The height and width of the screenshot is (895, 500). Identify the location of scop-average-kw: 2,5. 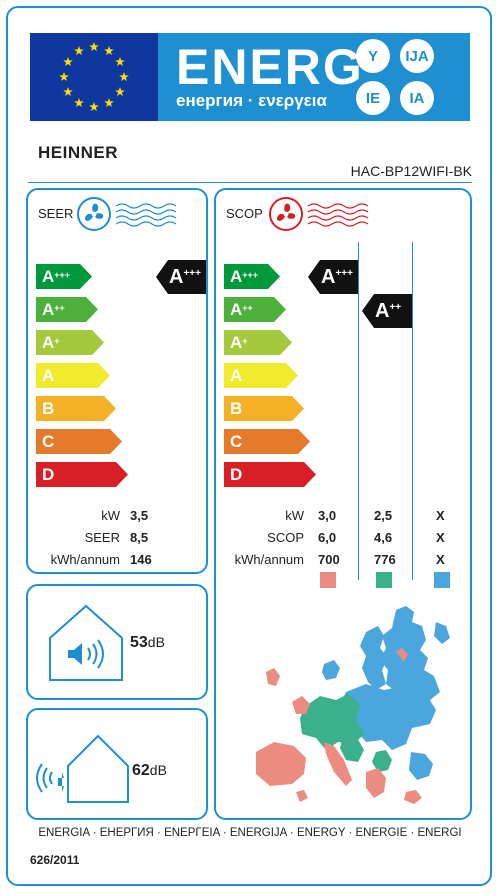
(383, 515).